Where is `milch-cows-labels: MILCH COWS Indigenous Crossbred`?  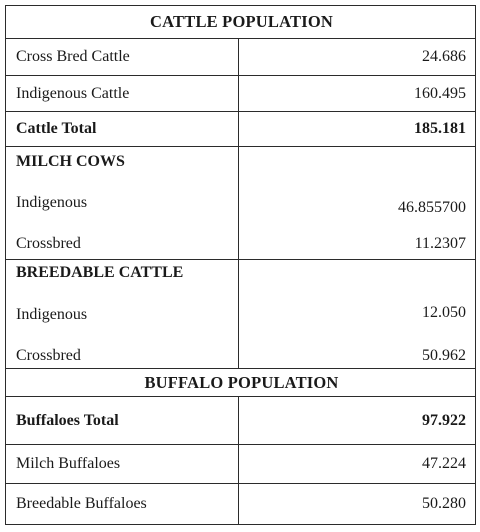 milch-cows-labels: MILCH COWS Indigenous Crossbred is located at coordinates (122, 203).